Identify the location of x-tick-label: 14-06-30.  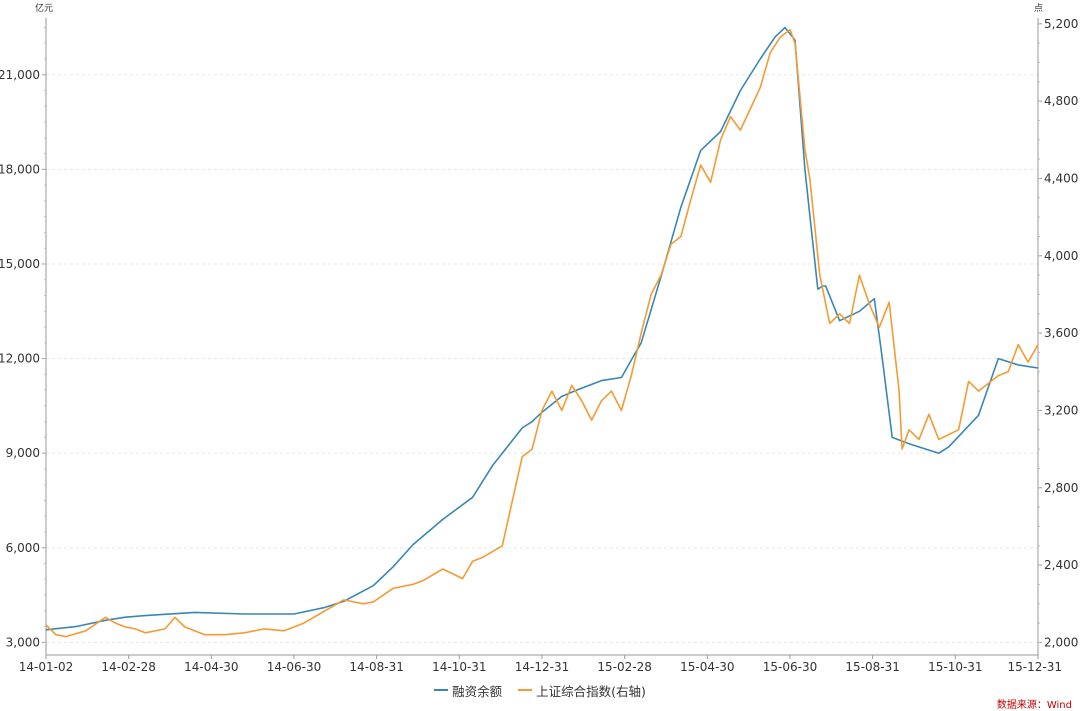
(294, 667).